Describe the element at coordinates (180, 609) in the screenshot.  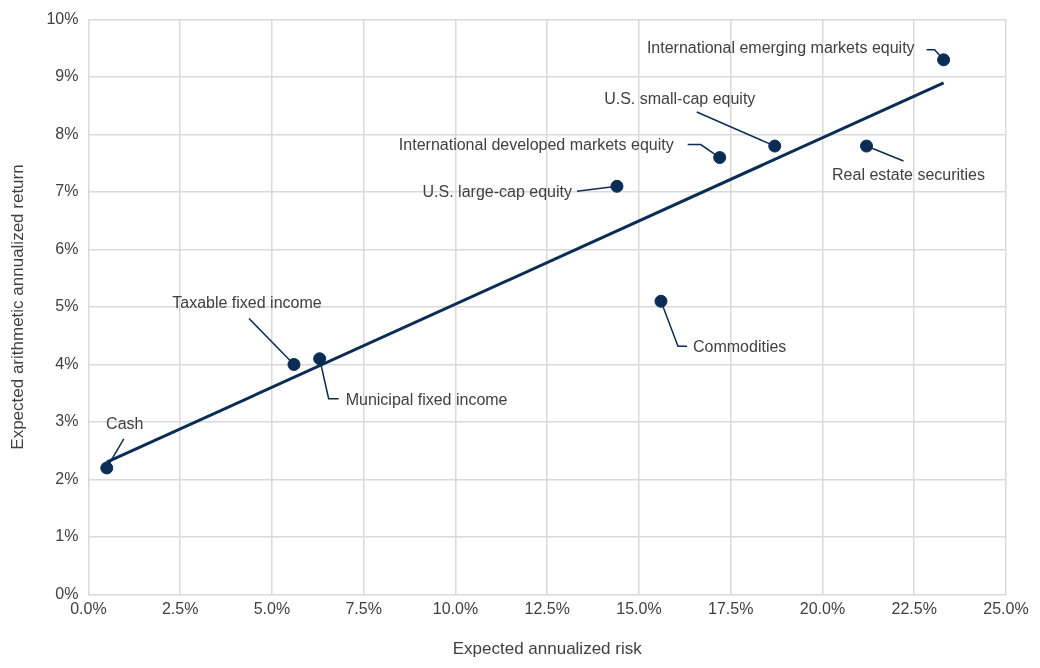
I see `x-tick-label: 2.5%` at that location.